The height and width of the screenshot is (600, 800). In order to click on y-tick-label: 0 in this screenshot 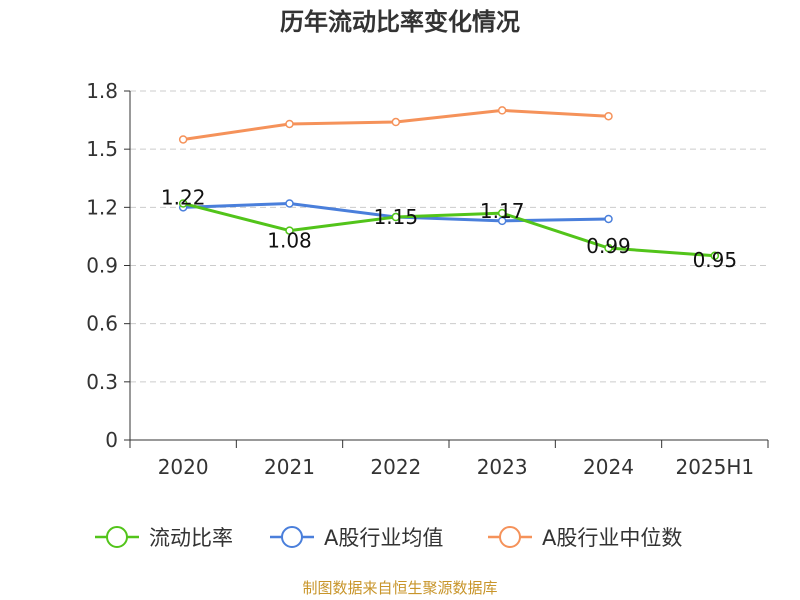, I will do `click(111, 440)`.